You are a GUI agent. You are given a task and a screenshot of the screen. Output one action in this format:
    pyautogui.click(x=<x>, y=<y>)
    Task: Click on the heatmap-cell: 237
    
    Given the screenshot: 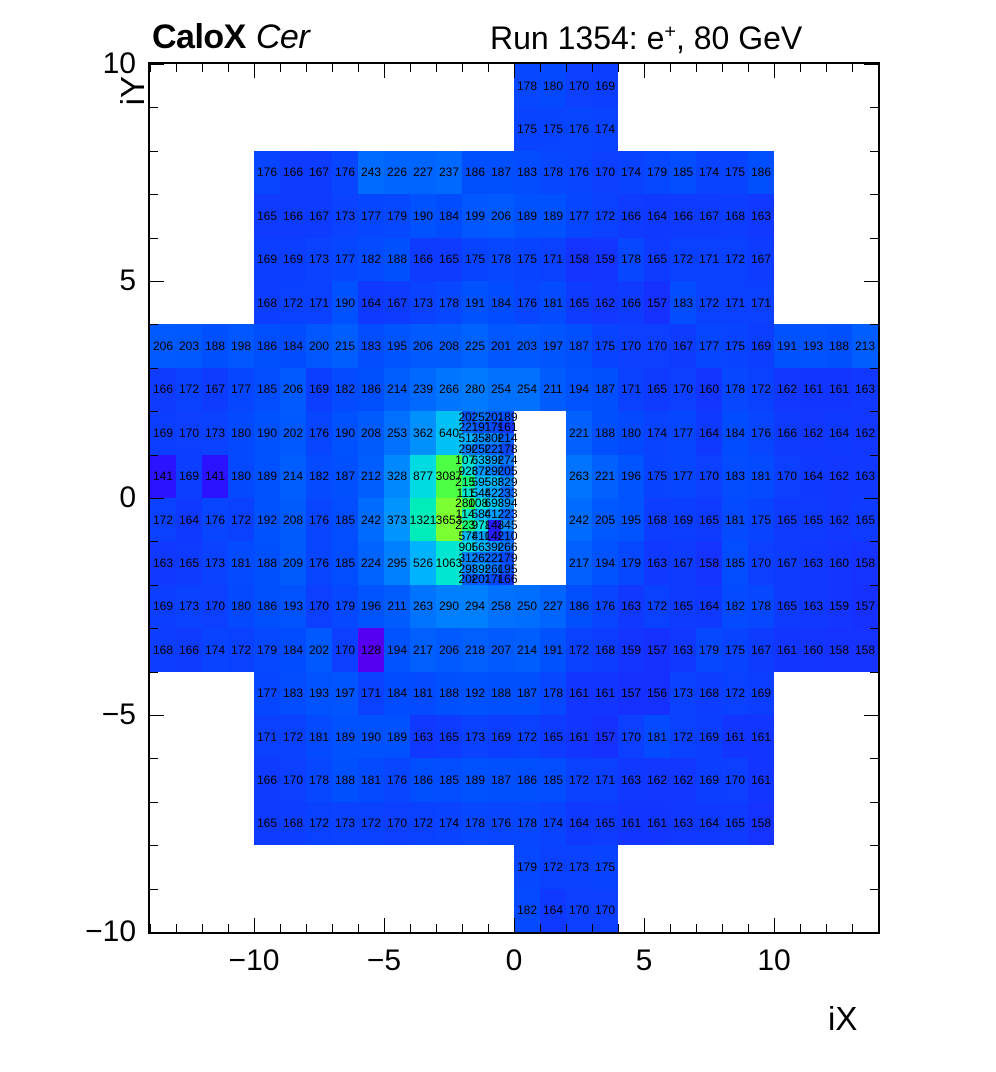 What is the action you would take?
    pyautogui.click(x=449, y=172)
    